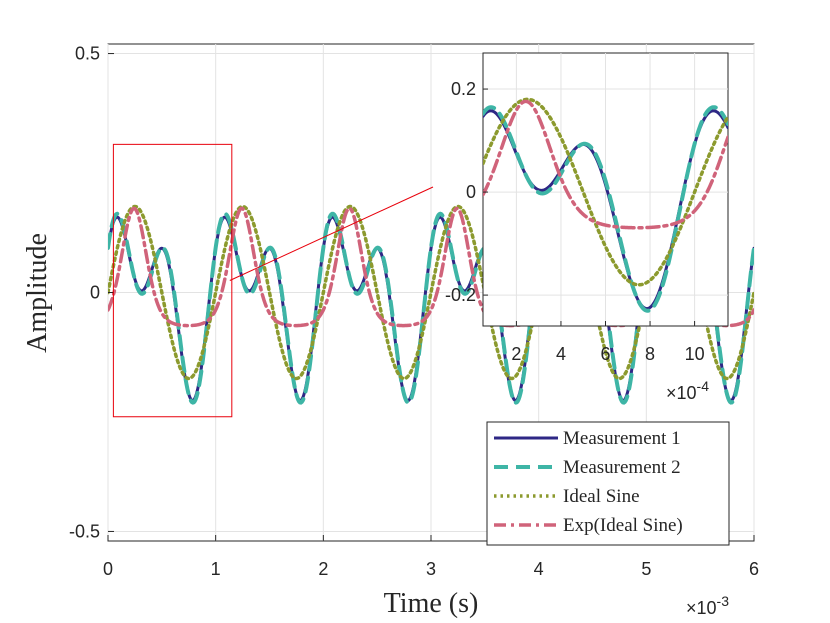 The width and height of the screenshot is (830, 623). I want to click on main-y-axis: -0.5 0 0.5, so click(91, 292).